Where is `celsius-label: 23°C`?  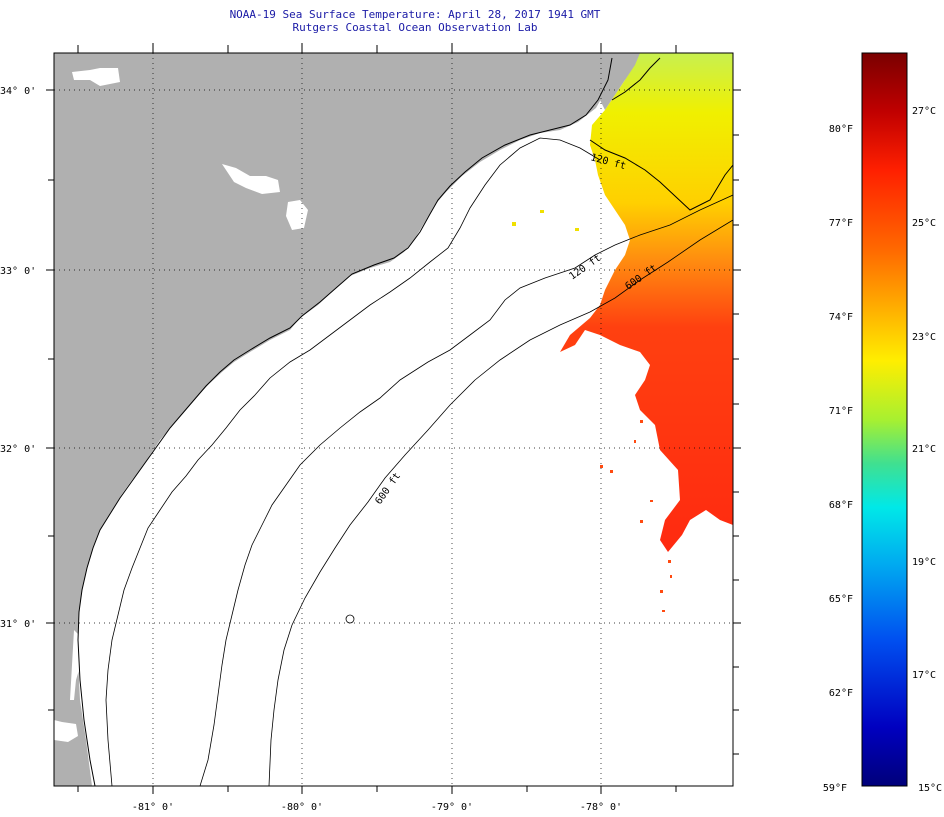 celsius-label: 23°C is located at coordinates (924, 337).